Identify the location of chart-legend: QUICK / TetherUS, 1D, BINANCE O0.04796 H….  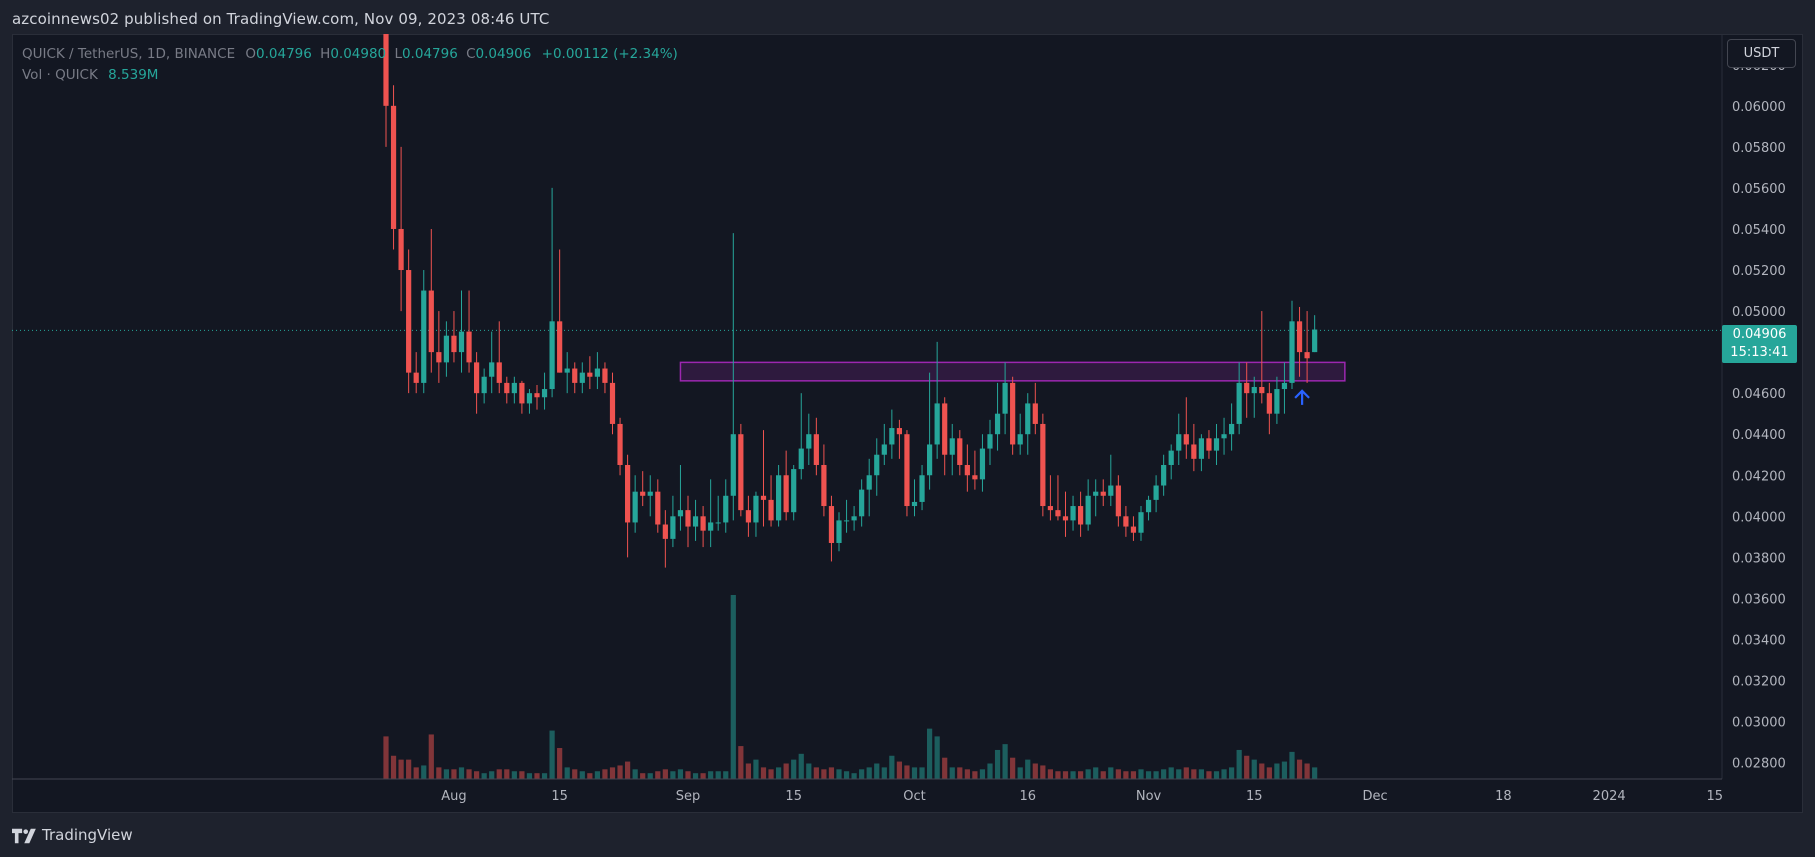
(350, 65).